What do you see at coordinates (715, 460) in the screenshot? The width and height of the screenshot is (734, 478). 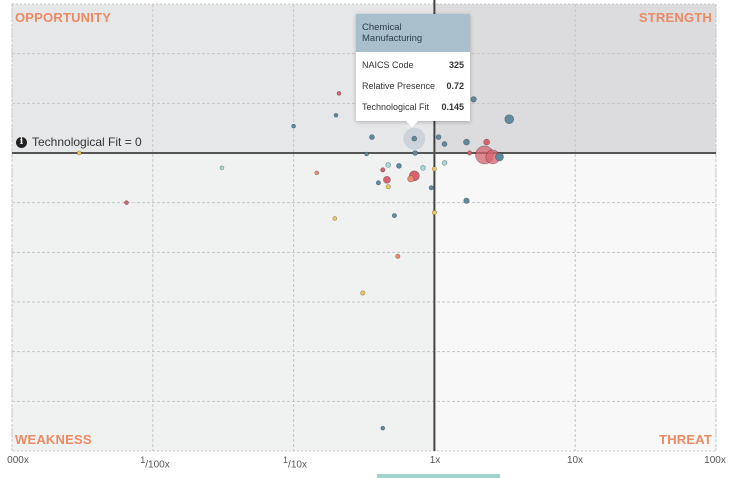 I see `x-tick-label: 100x` at bounding box center [715, 460].